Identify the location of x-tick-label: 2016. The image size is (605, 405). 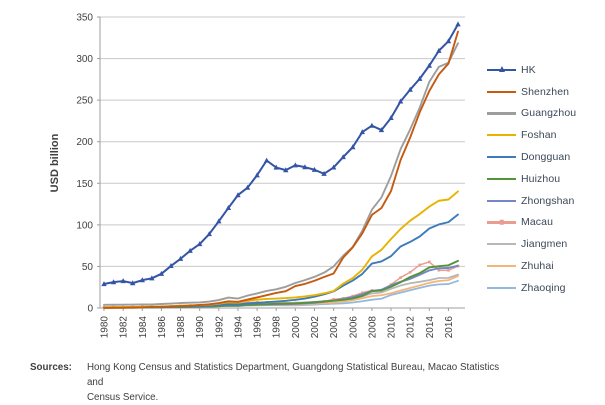
(449, 327).